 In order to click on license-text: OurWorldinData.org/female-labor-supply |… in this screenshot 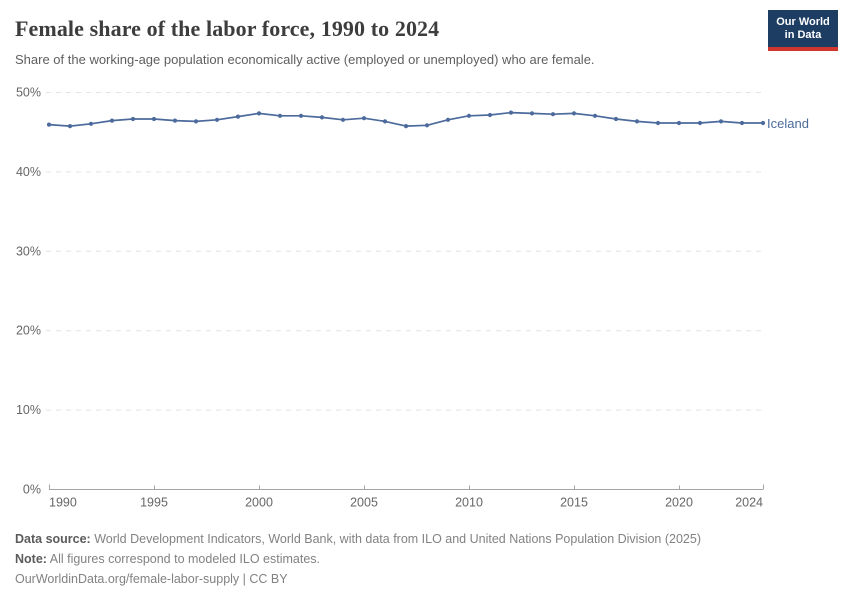, I will do `click(151, 579)`.